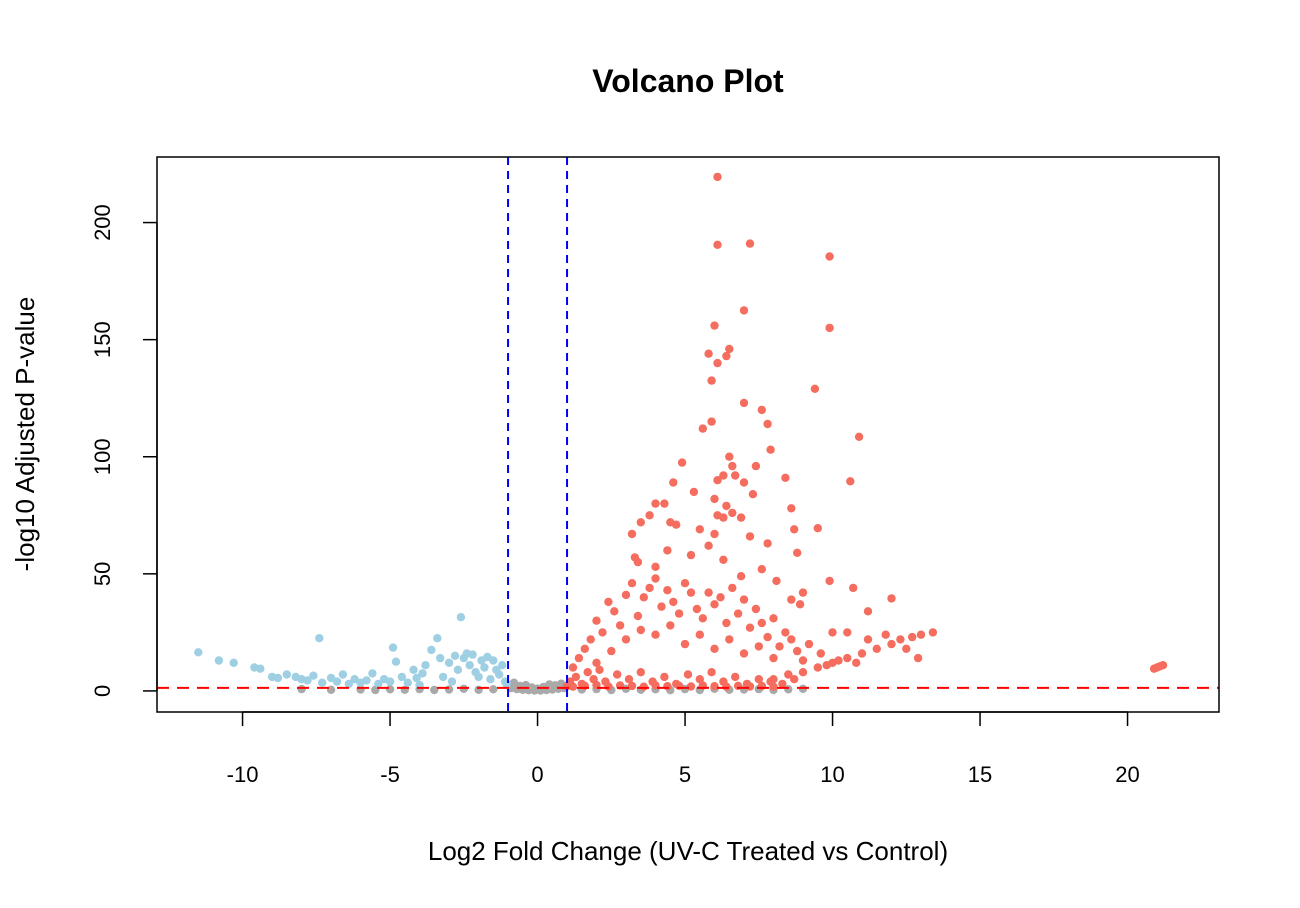  Describe the element at coordinates (980, 774) in the screenshot. I see `x-tick-label: 15` at that location.